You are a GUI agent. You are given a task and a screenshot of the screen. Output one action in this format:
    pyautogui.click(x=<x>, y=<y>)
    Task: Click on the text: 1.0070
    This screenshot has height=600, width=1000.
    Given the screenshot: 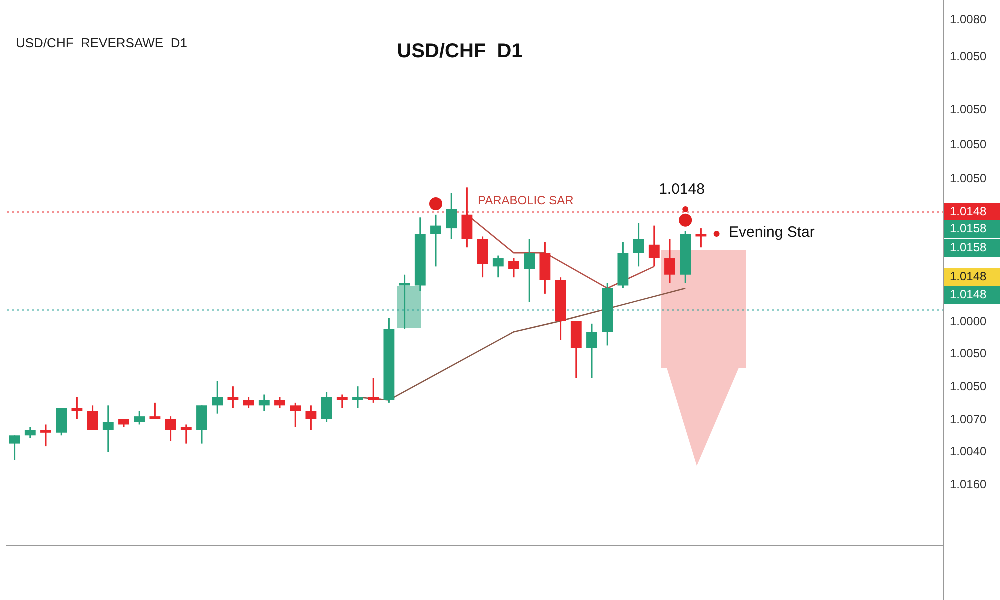 What is the action you would take?
    pyautogui.click(x=969, y=419)
    